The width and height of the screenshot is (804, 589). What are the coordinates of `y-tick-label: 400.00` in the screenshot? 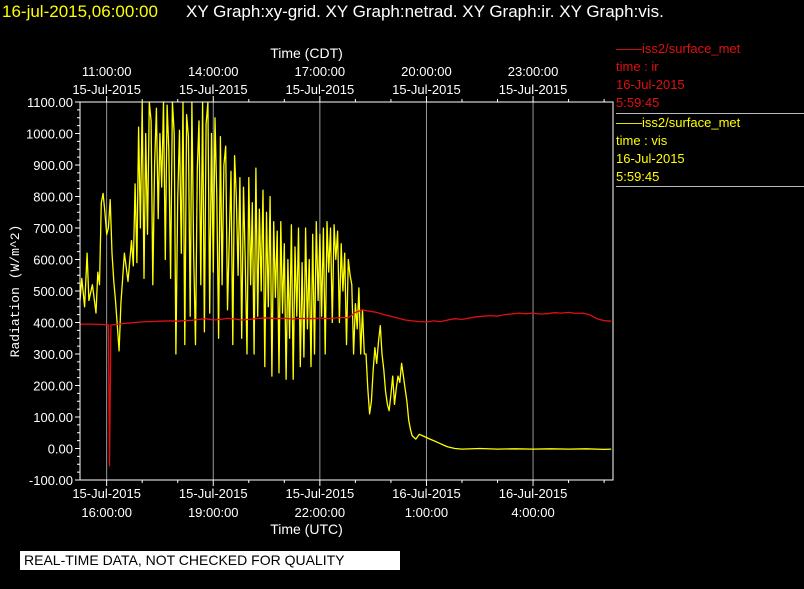 It's located at (53, 323).